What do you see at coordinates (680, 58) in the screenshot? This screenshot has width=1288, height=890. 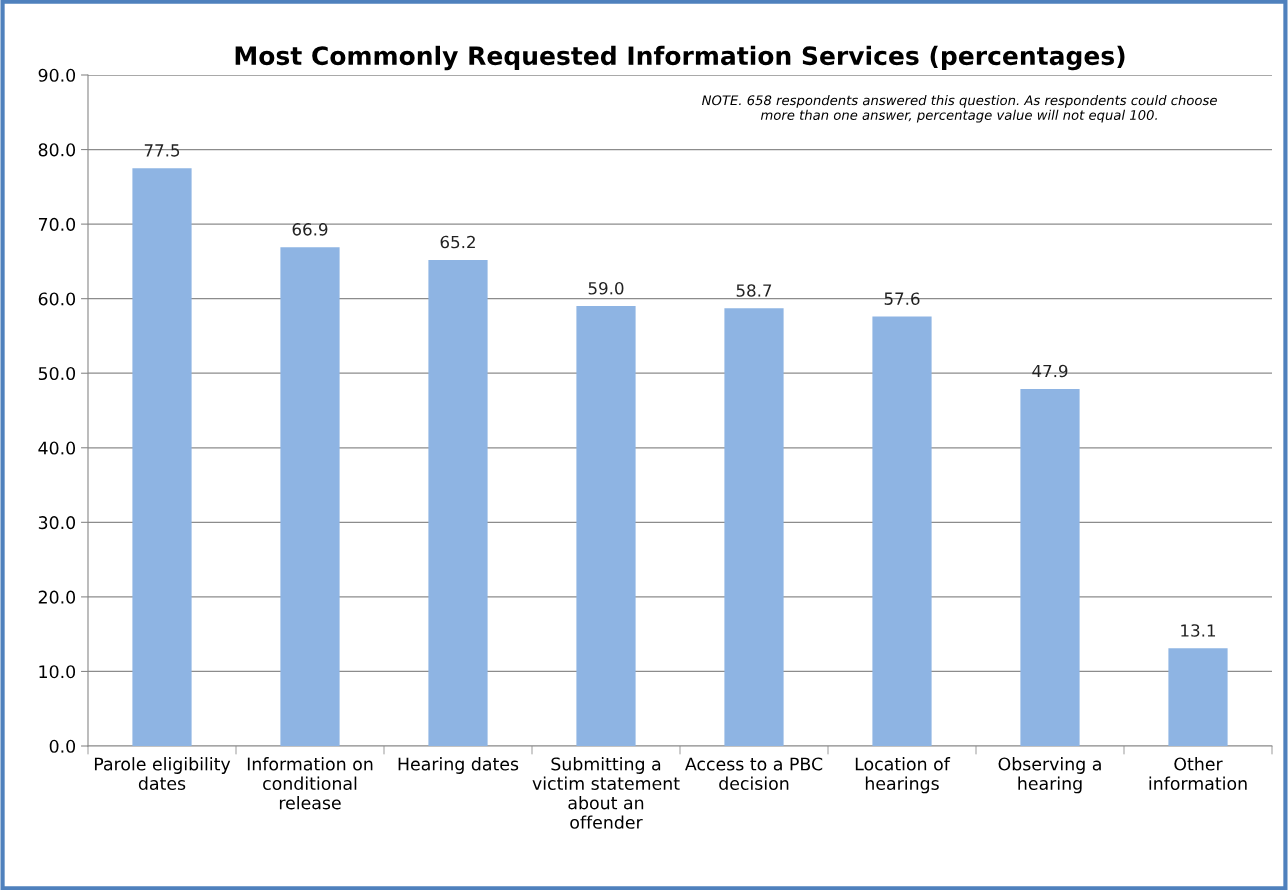 I see `chart-title: Most Commonly Requested Information Services (percentages)` at bounding box center [680, 58].